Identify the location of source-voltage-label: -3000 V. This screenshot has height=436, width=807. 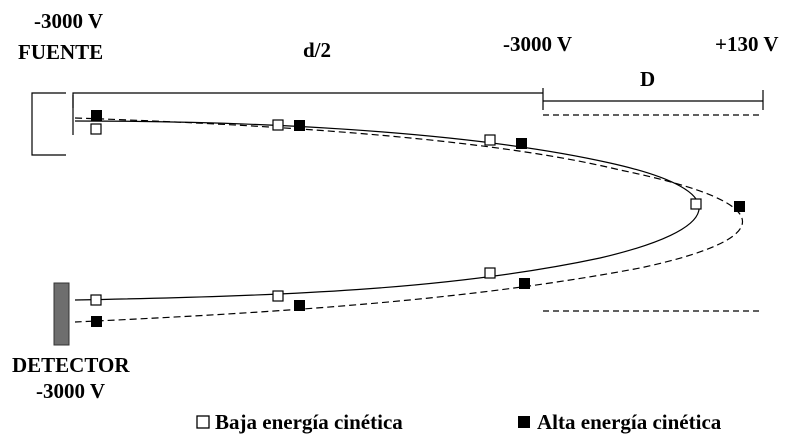
(68, 21).